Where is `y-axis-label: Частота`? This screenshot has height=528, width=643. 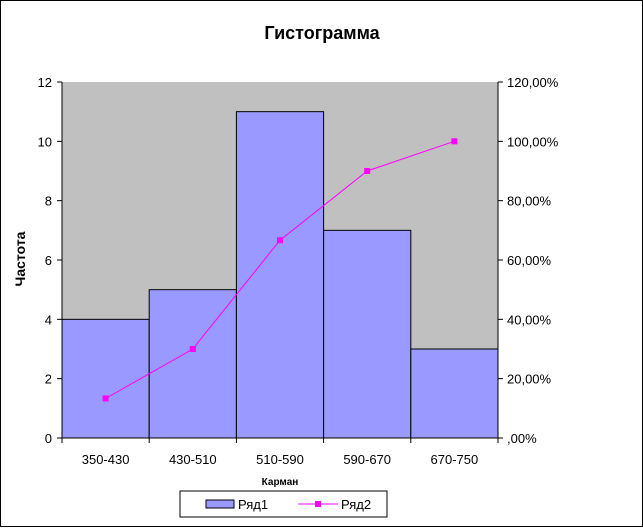
y-axis-label: Частота is located at coordinates (20, 258).